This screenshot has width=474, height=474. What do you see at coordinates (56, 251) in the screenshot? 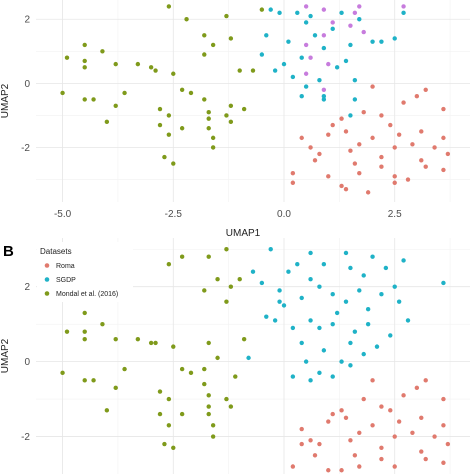
I see `legend-title: Datasets` at bounding box center [56, 251].